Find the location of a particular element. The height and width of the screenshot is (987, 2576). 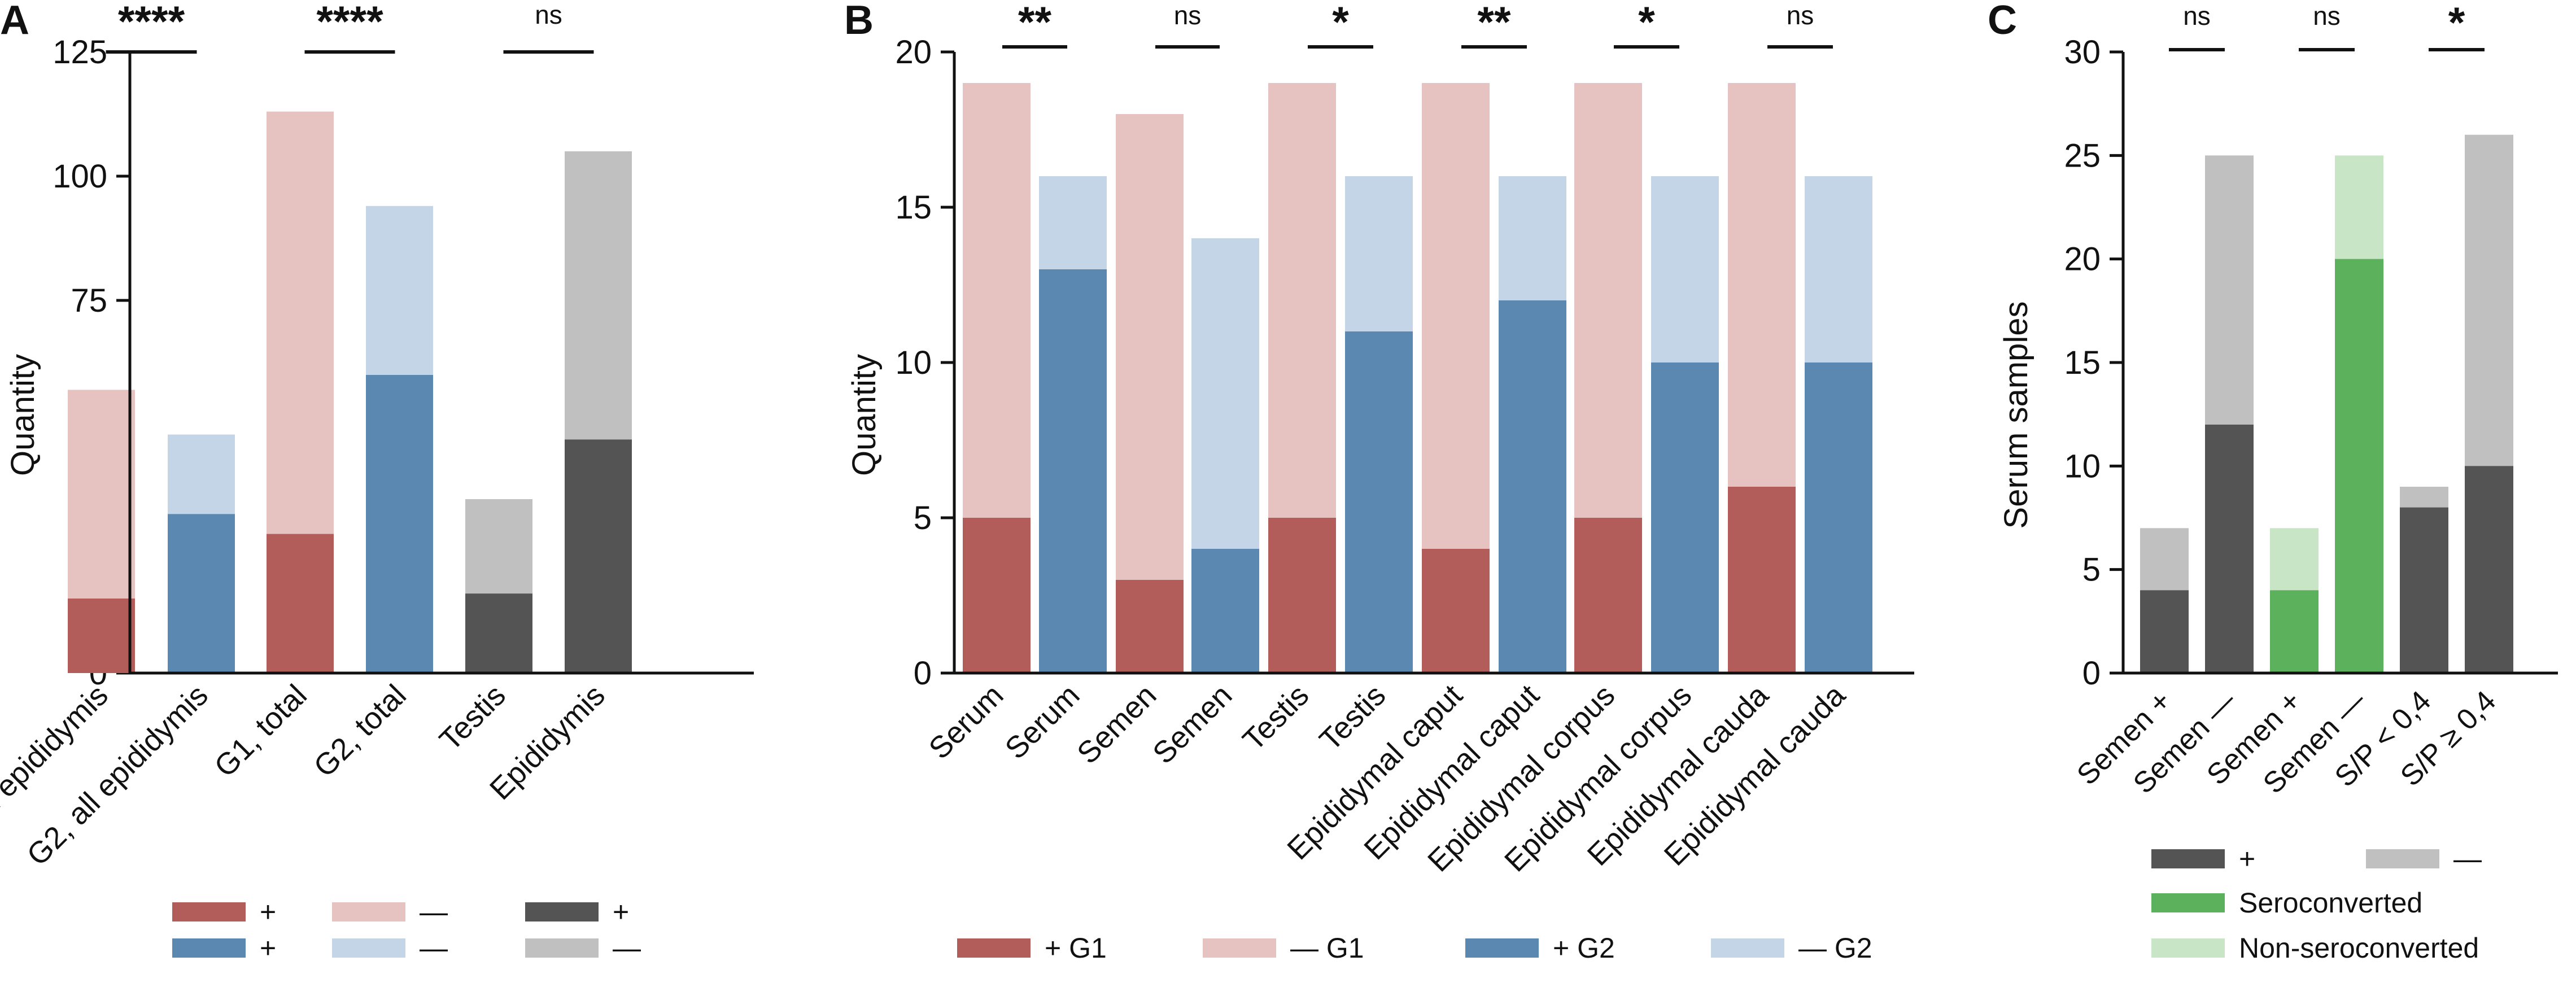

x-tick-label: G1, total is located at coordinates (260, 731).